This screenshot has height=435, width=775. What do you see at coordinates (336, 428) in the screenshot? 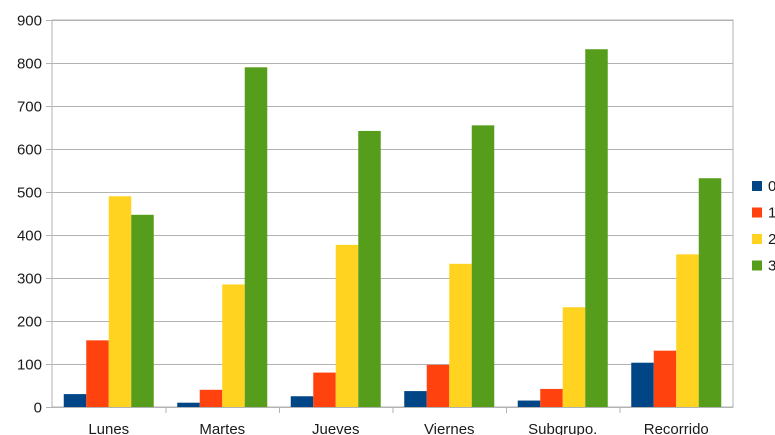
I see `x-tick-label: Jueves` at bounding box center [336, 428].